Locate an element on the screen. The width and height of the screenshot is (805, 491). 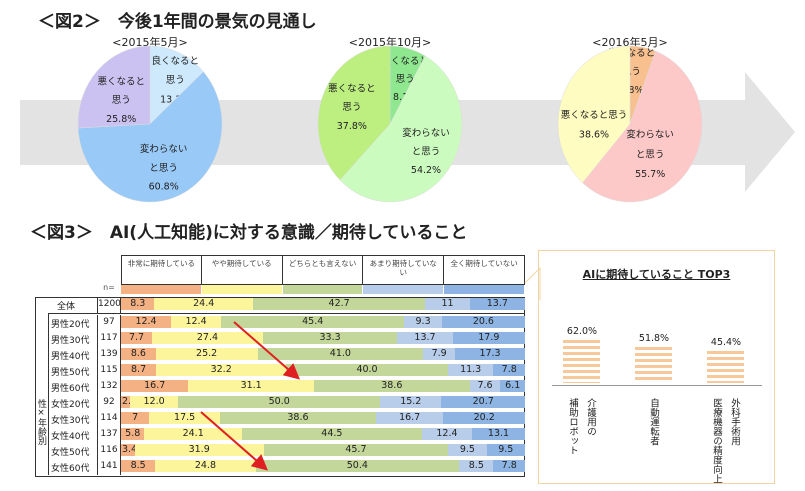
row-n: 92 is located at coordinates (109, 403).